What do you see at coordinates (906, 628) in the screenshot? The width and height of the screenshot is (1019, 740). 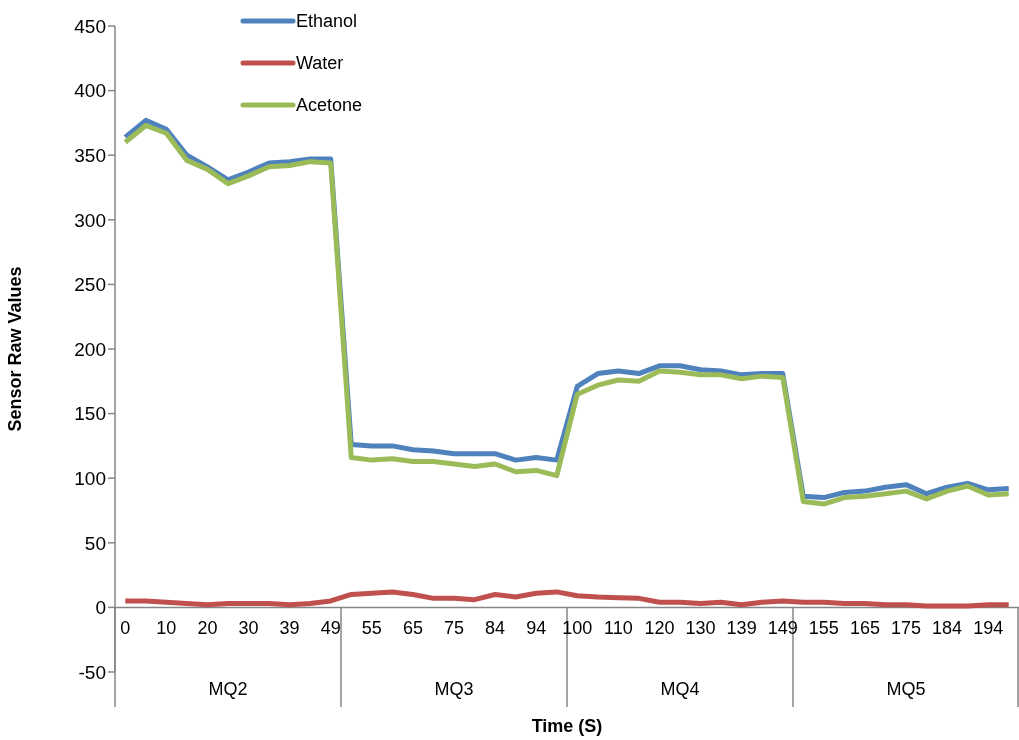 I see `x-tick-label: 175` at bounding box center [906, 628].